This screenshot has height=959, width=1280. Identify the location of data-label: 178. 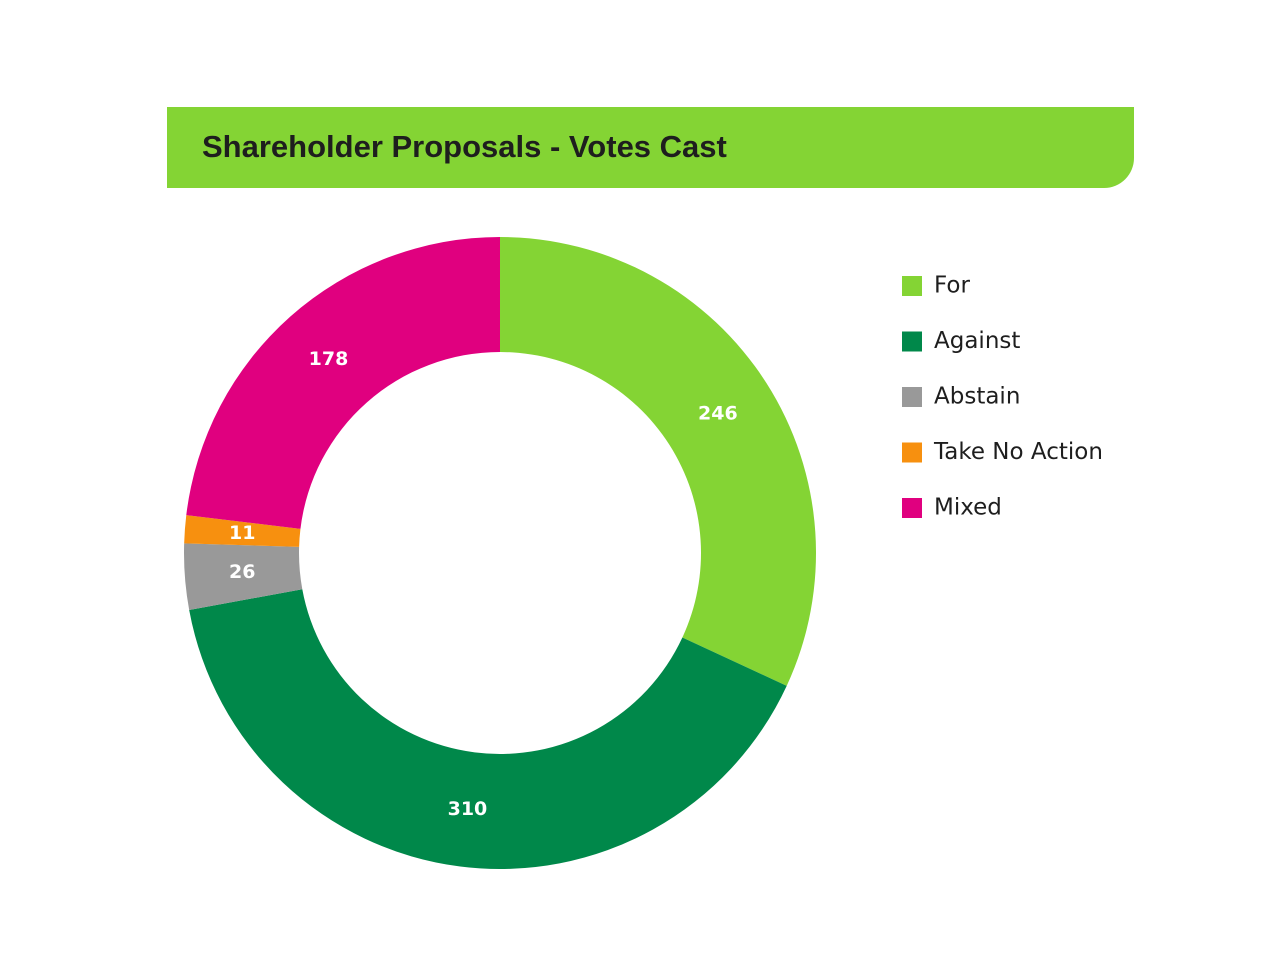
(329, 359).